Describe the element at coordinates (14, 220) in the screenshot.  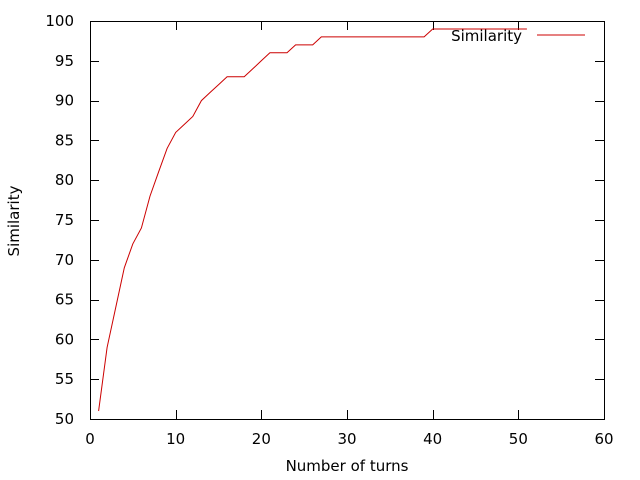
I see `y-axis-label: Similarity` at that location.